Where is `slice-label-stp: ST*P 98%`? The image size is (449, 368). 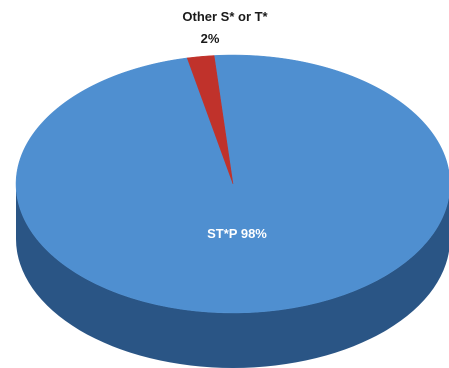
slice-label-stp: ST*P 98% is located at coordinates (237, 233).